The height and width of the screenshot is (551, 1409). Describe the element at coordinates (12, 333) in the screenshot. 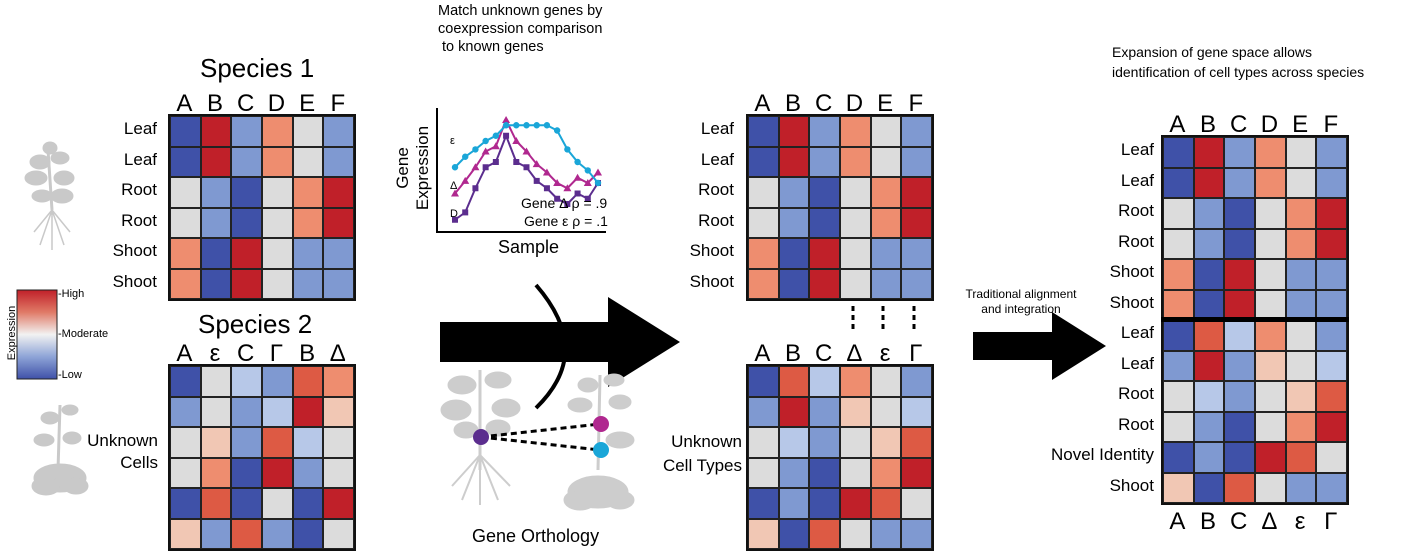

I see `legend-title: Expression` at that location.